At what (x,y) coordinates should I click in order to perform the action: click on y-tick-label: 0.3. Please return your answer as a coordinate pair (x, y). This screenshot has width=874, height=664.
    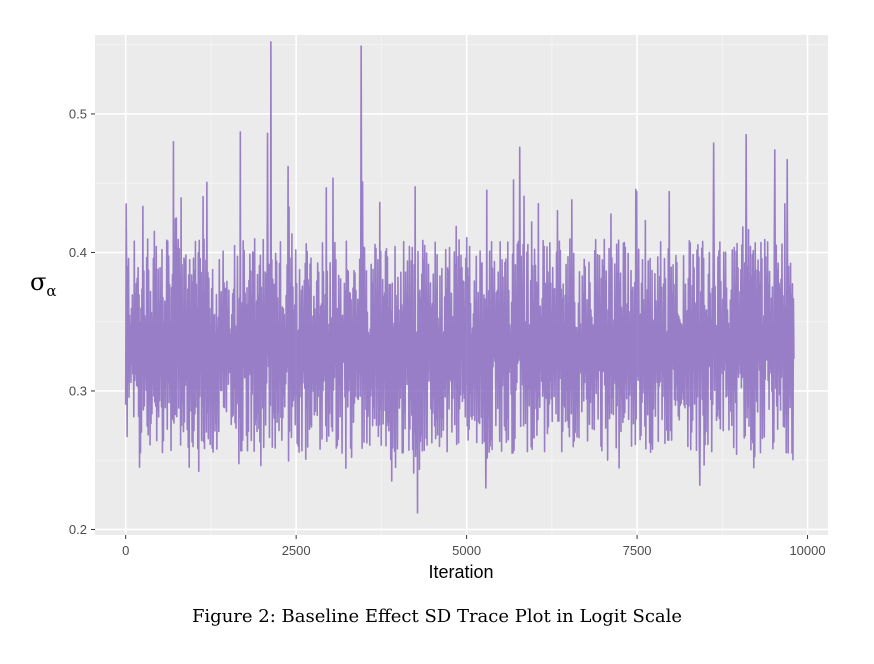
    Looking at the image, I should click on (78, 390).